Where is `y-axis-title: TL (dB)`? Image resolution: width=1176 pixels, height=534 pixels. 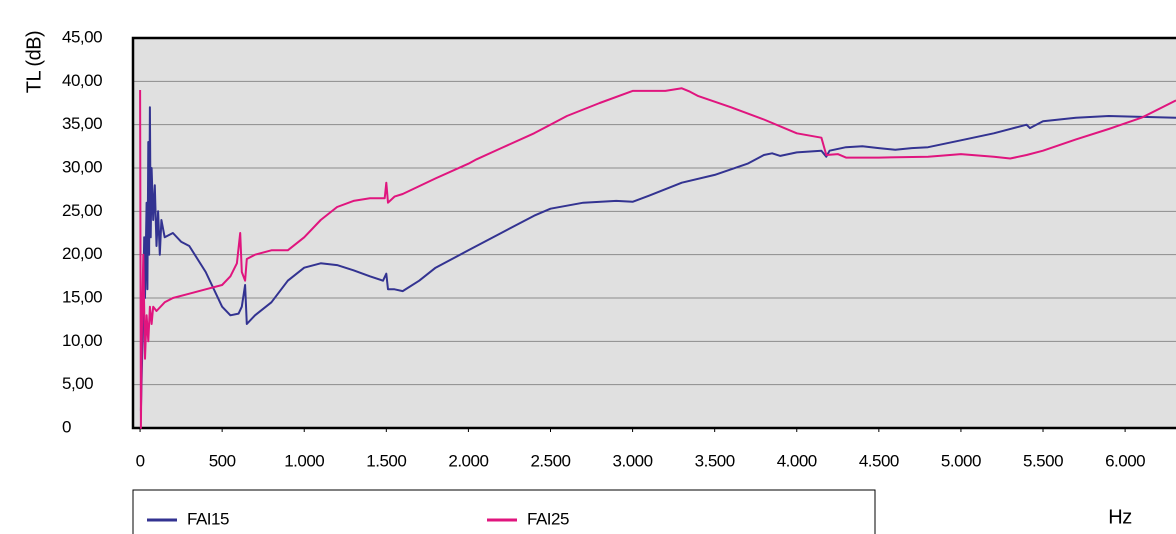 y-axis-title: TL (dB) is located at coordinates (34, 62).